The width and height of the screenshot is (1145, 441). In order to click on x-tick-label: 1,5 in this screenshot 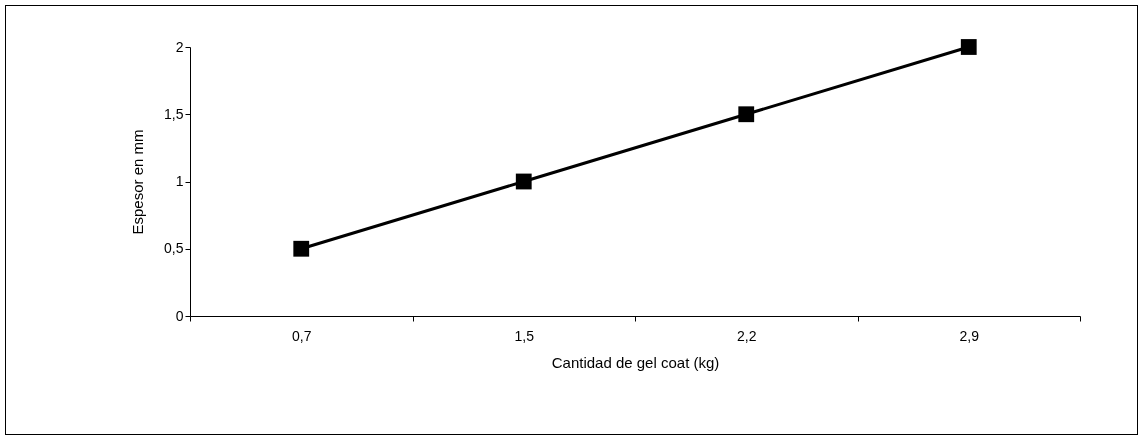, I will do `click(524, 335)`.